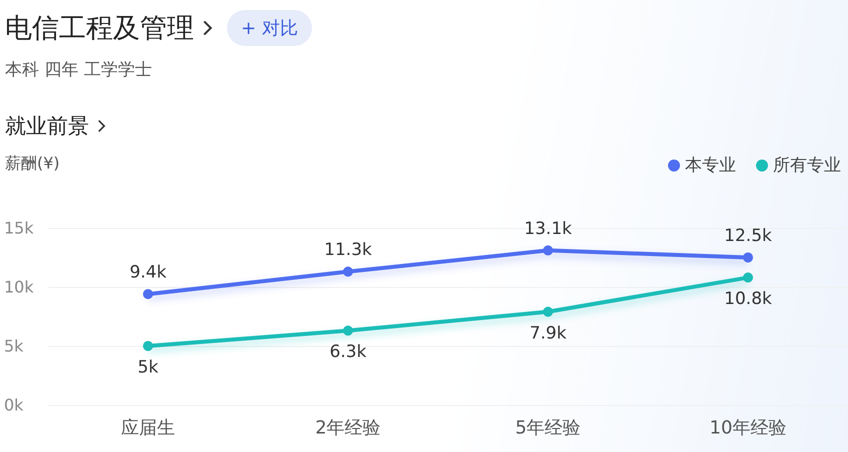 This screenshot has height=452, width=848. What do you see at coordinates (19, 228) in the screenshot?
I see `y-tick-label: 15k` at bounding box center [19, 228].